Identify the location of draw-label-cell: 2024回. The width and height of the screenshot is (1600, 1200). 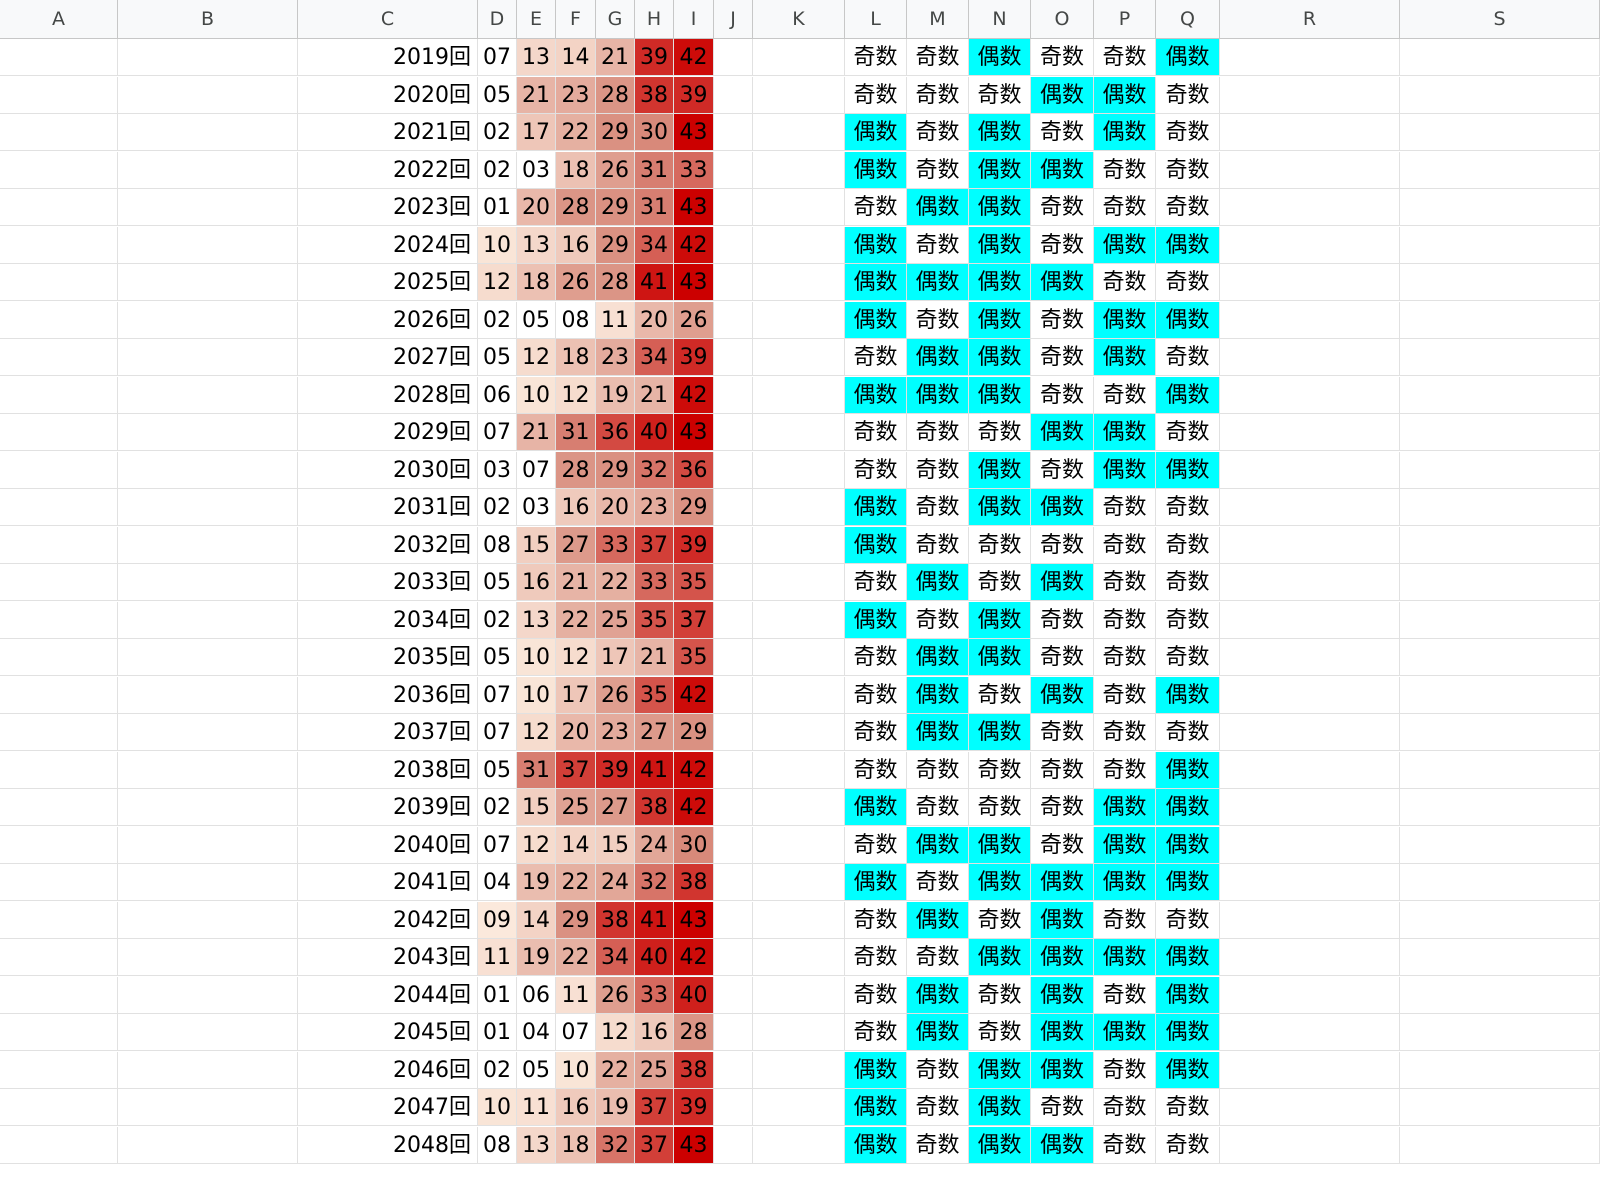
(388, 245).